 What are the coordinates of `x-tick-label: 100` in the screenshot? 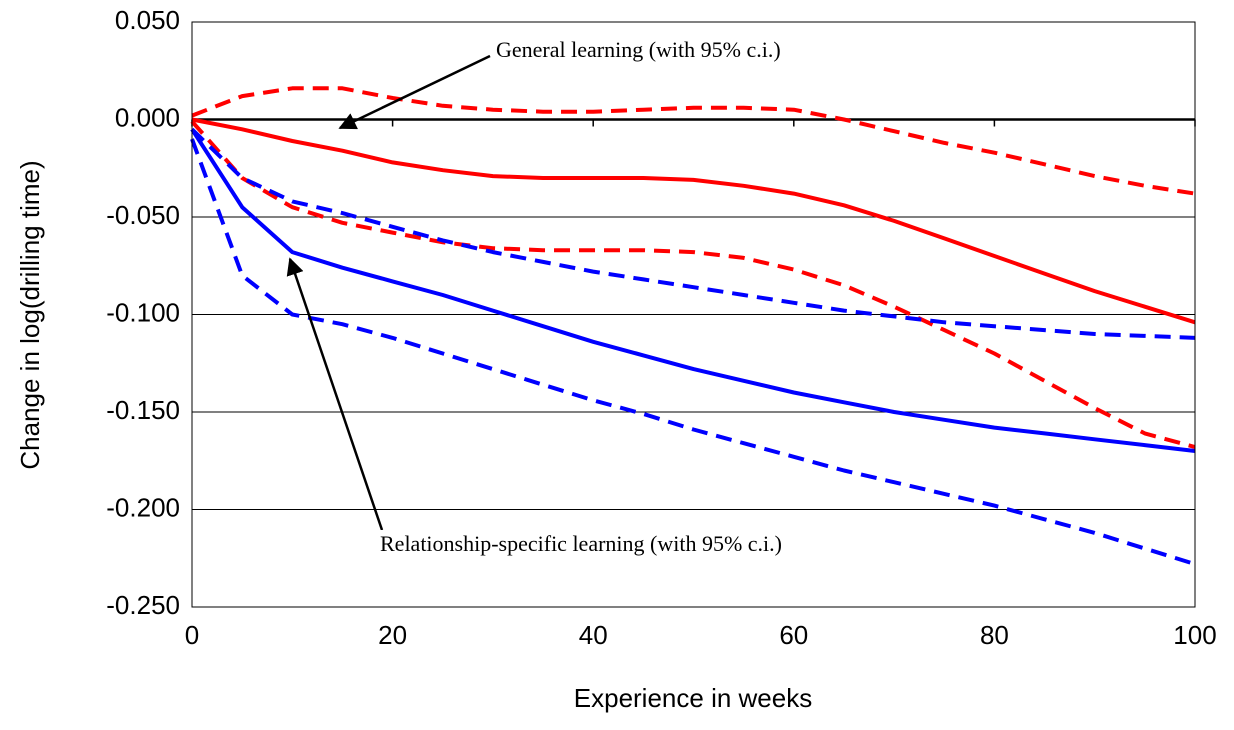 It's located at (1194, 635).